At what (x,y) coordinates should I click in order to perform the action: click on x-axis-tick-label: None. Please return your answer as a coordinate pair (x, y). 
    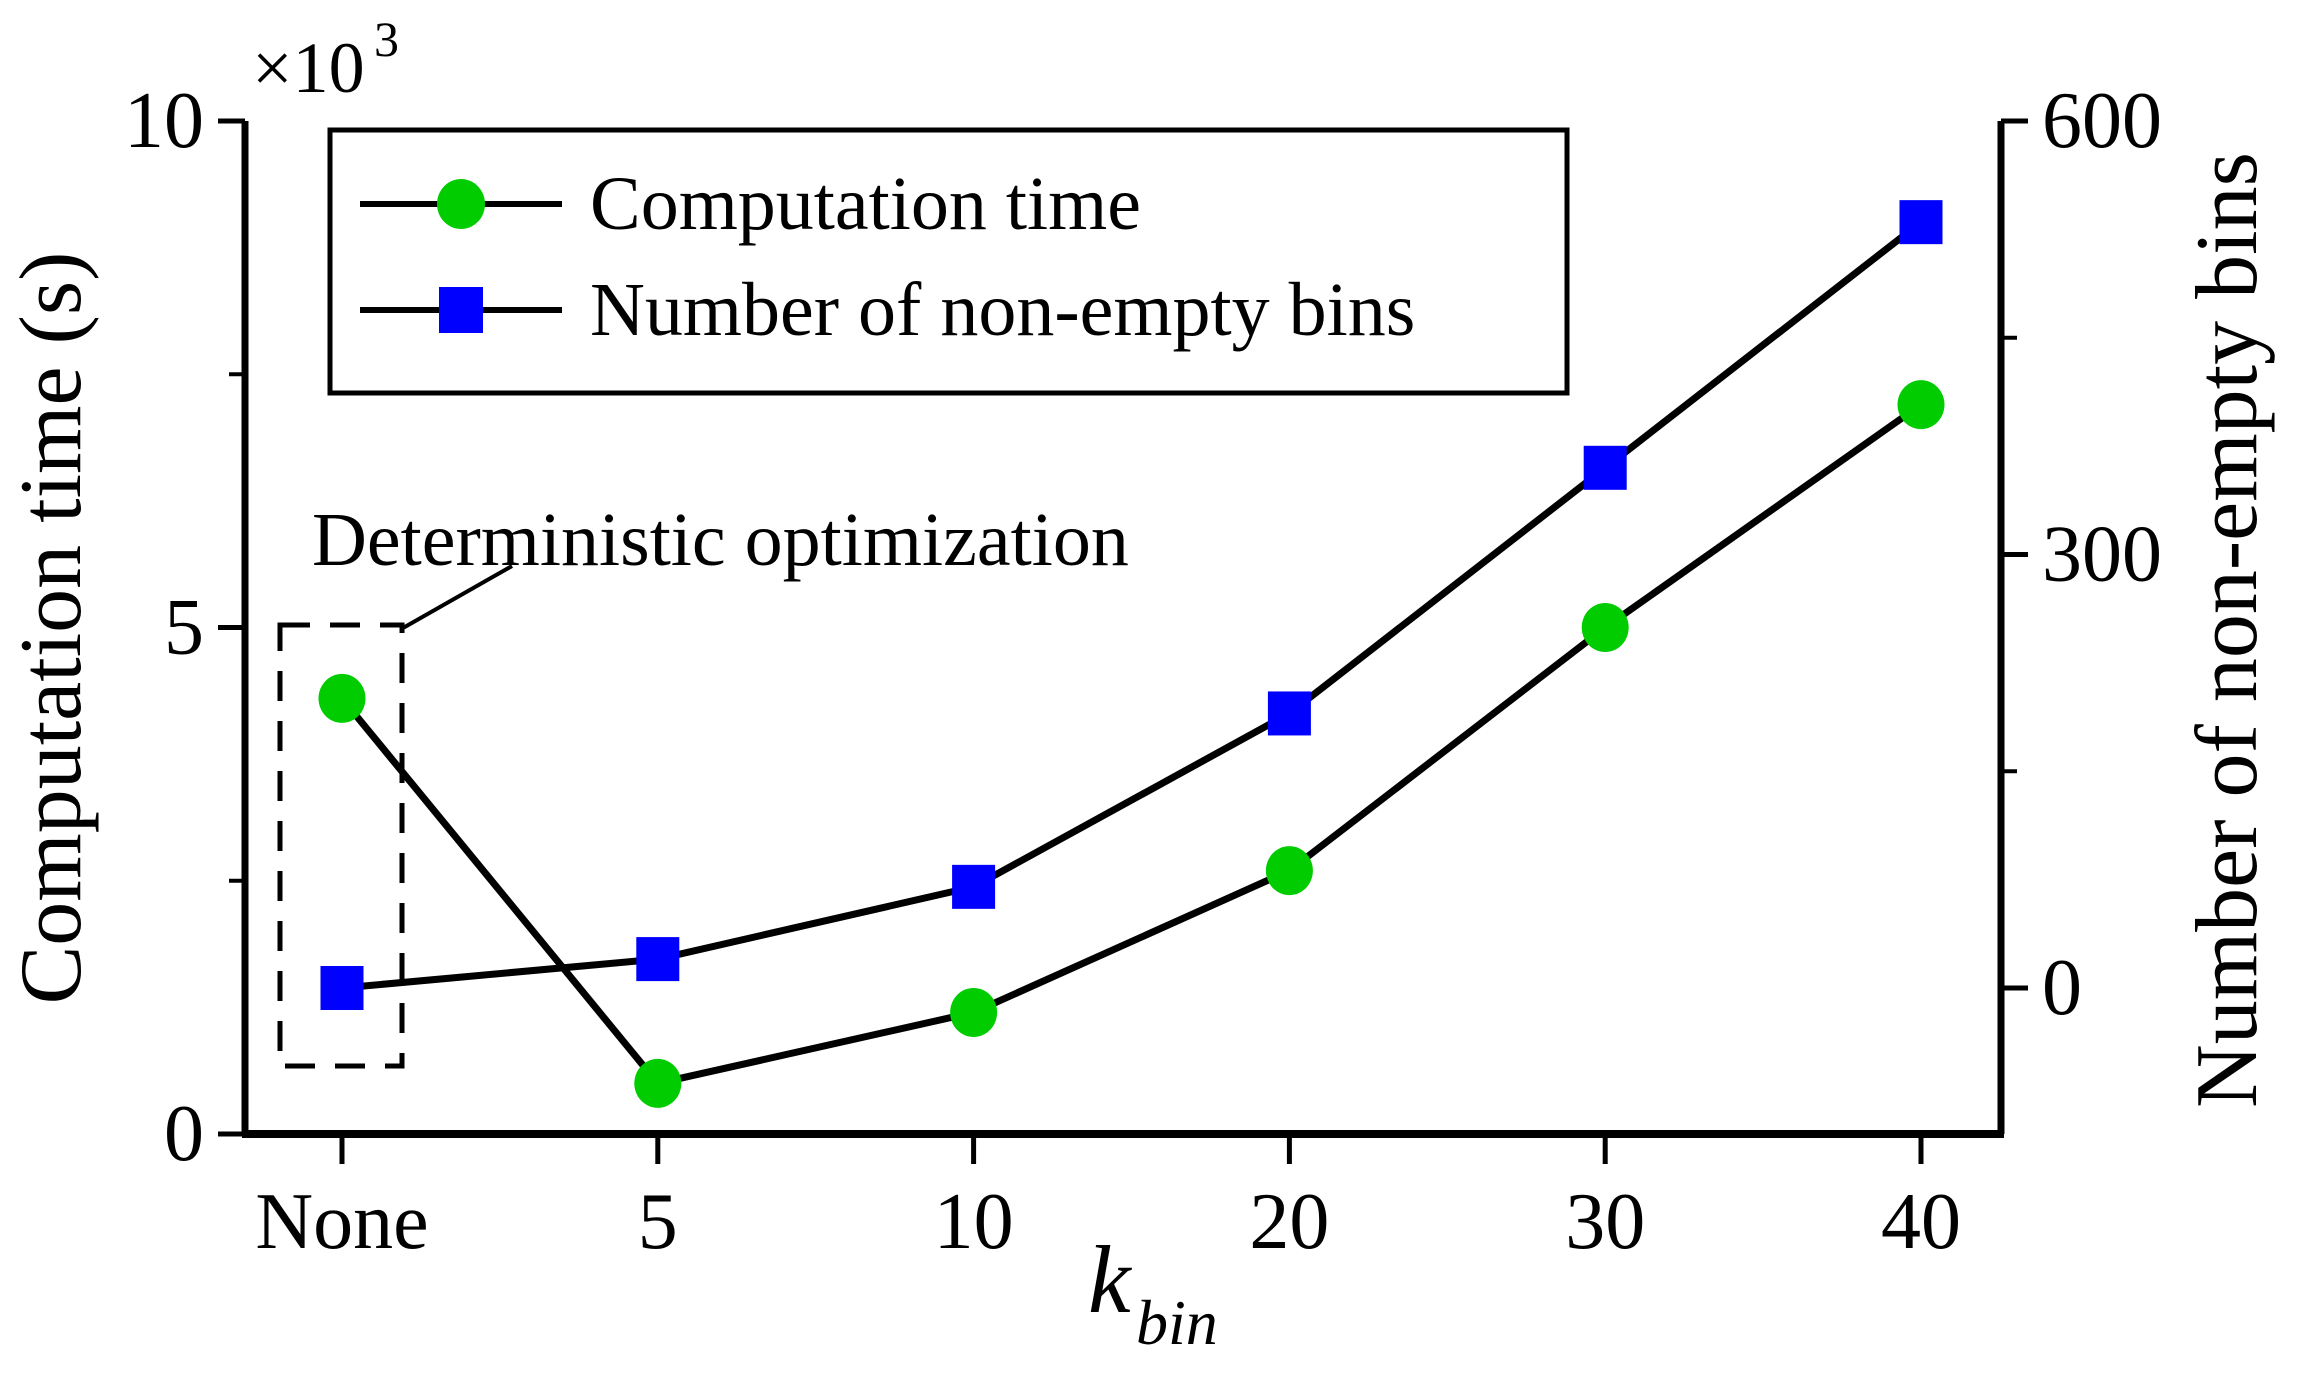
    Looking at the image, I should click on (341, 1222).